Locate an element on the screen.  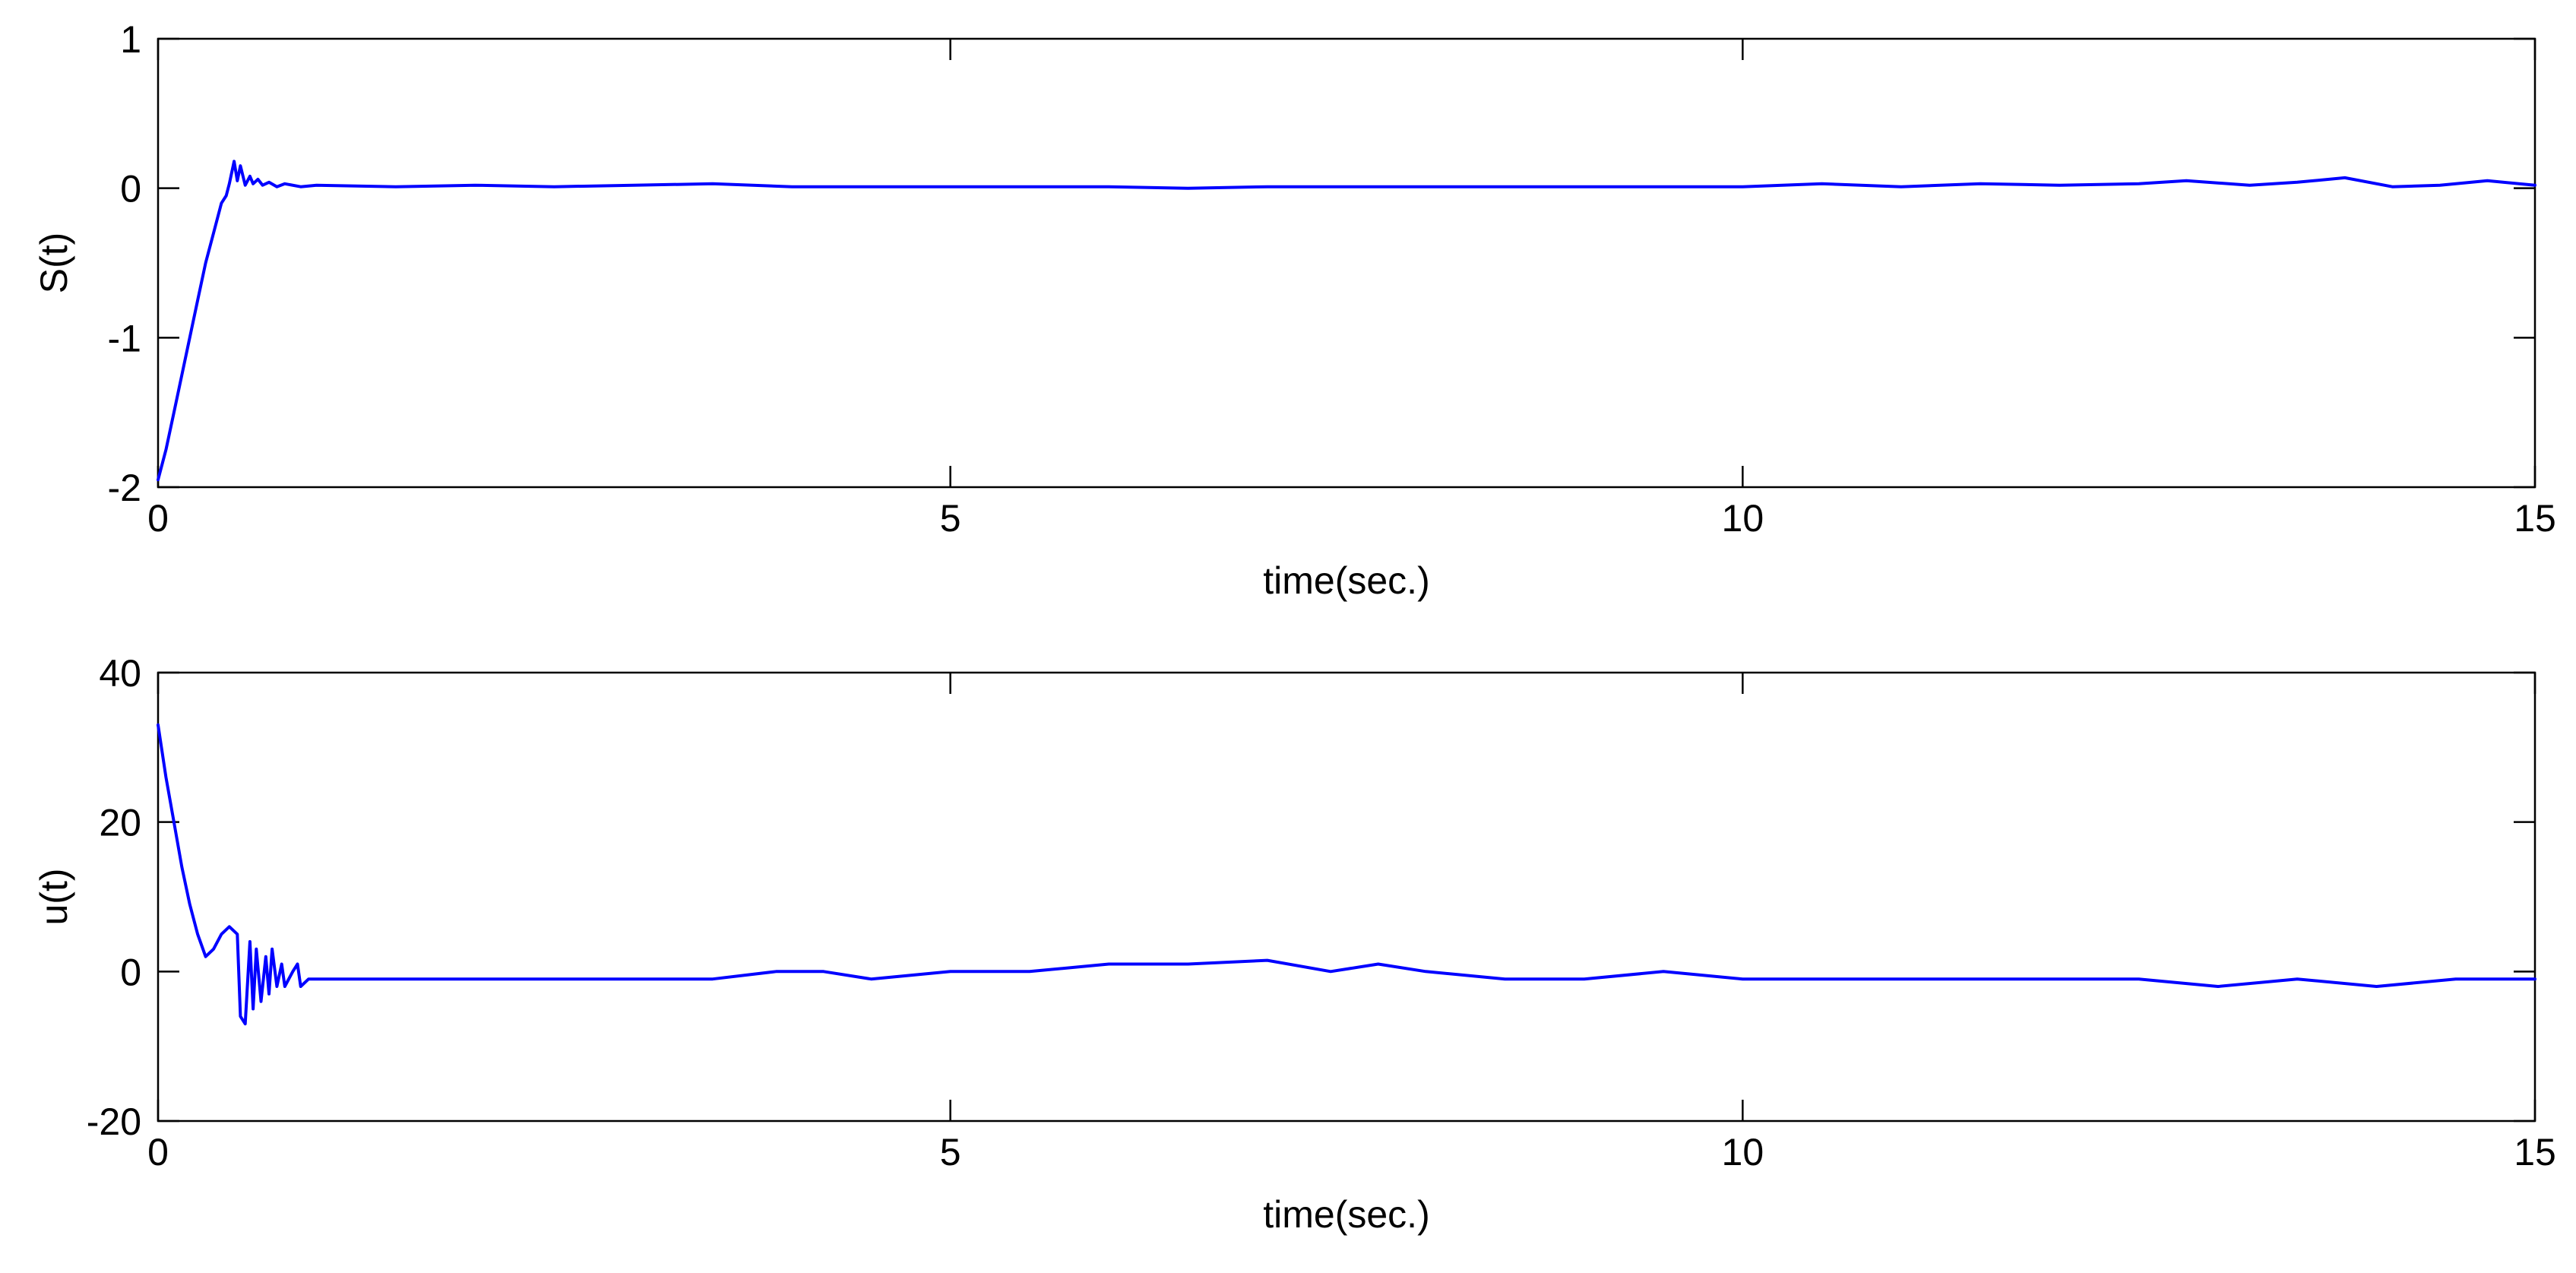
y-tick-label: -1 is located at coordinates (124, 338).